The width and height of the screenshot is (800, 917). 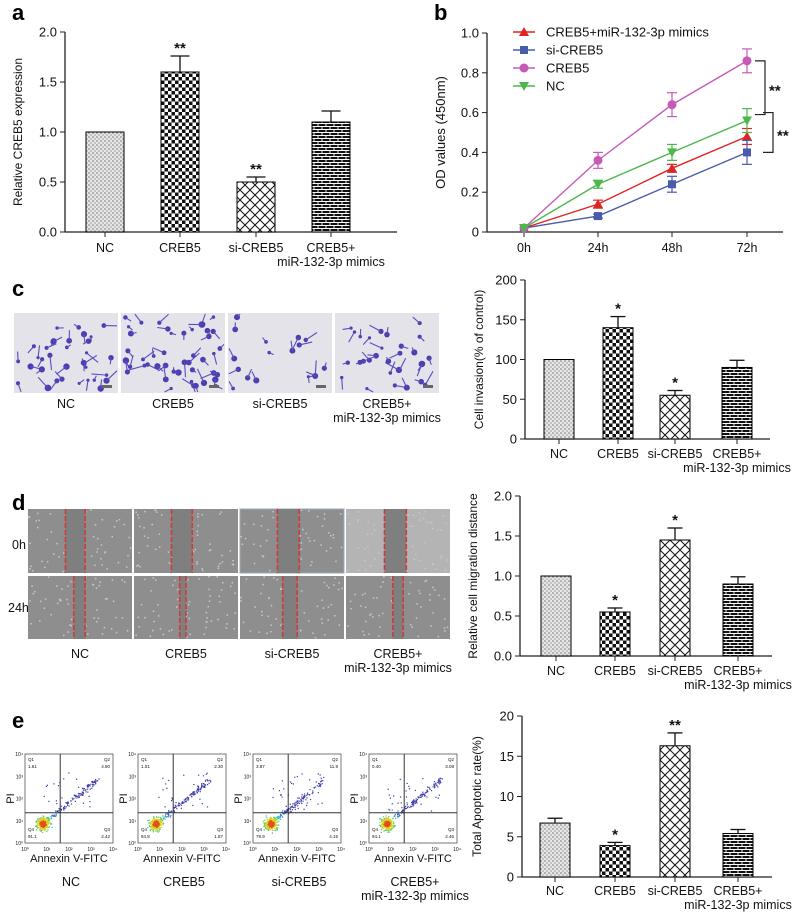 I want to click on scratch-image-0h, so click(x=80, y=541).